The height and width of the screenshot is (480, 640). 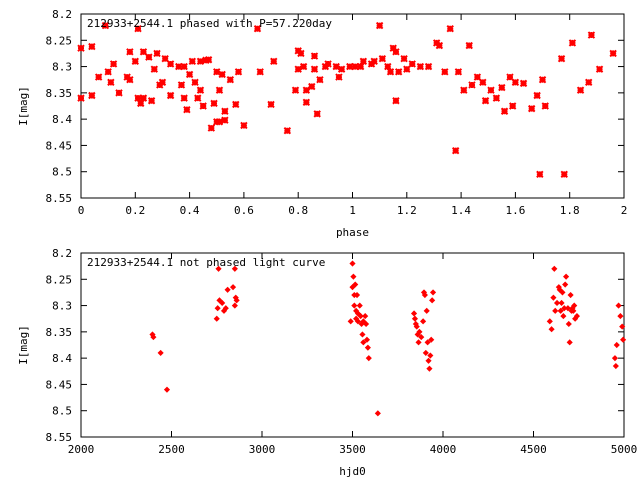 I want to click on x-tick-label: 0.2, so click(x=135, y=210).